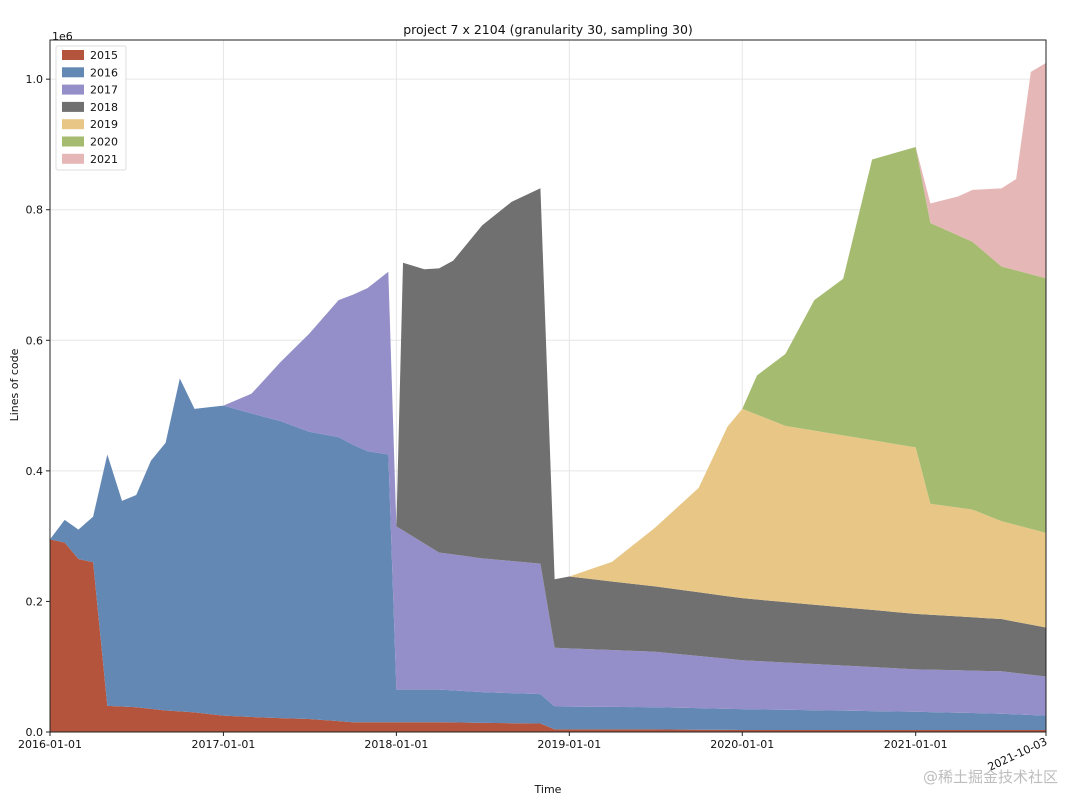 The height and width of the screenshot is (810, 1080). I want to click on watermark: @稀土掘金技术社区, so click(990, 777).